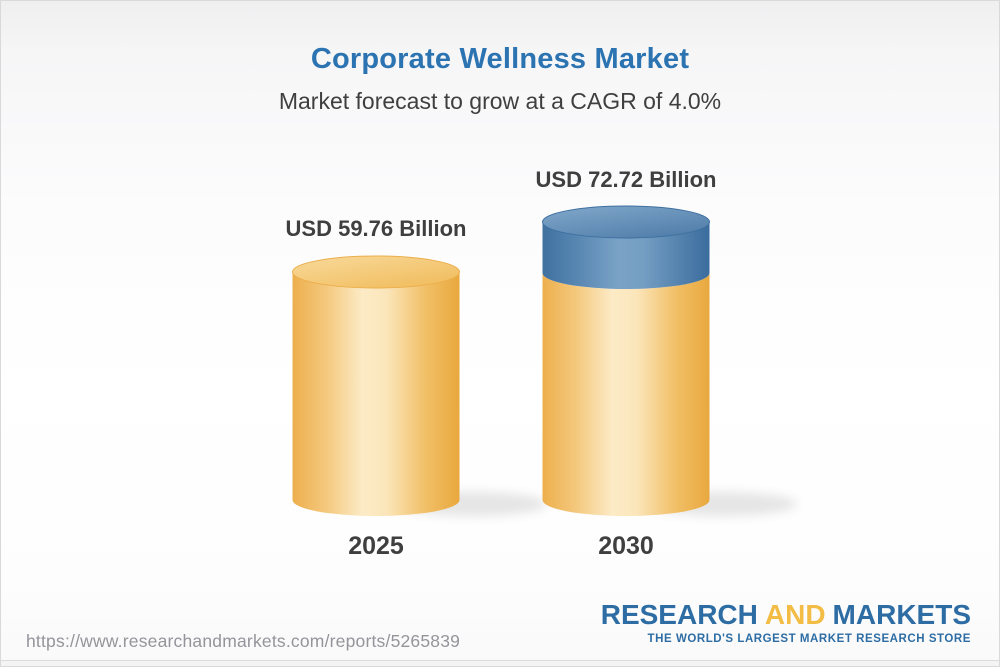 This screenshot has height=667, width=1000. What do you see at coordinates (626, 222) in the screenshot?
I see `cylinder-2030-top` at bounding box center [626, 222].